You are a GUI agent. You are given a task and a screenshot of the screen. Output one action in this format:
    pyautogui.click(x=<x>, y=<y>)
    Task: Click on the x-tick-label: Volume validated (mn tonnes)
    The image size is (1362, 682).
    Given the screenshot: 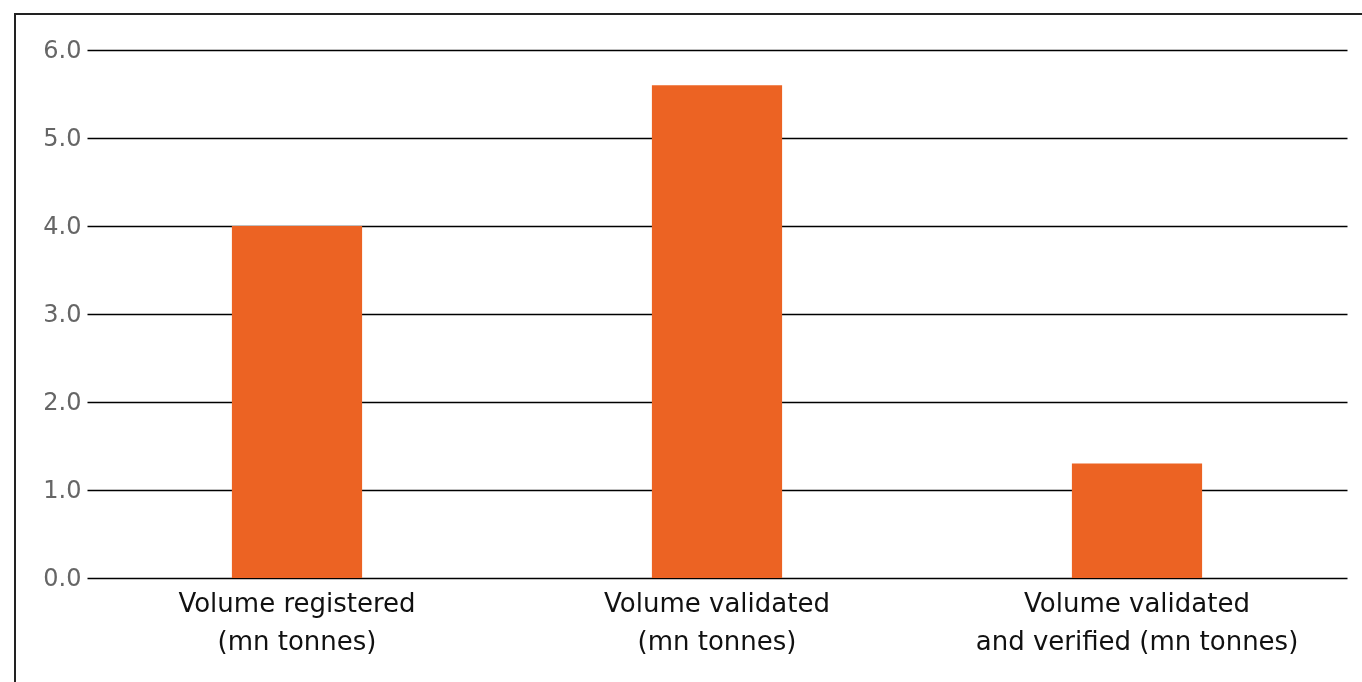 What is the action you would take?
    pyautogui.click(x=717, y=621)
    